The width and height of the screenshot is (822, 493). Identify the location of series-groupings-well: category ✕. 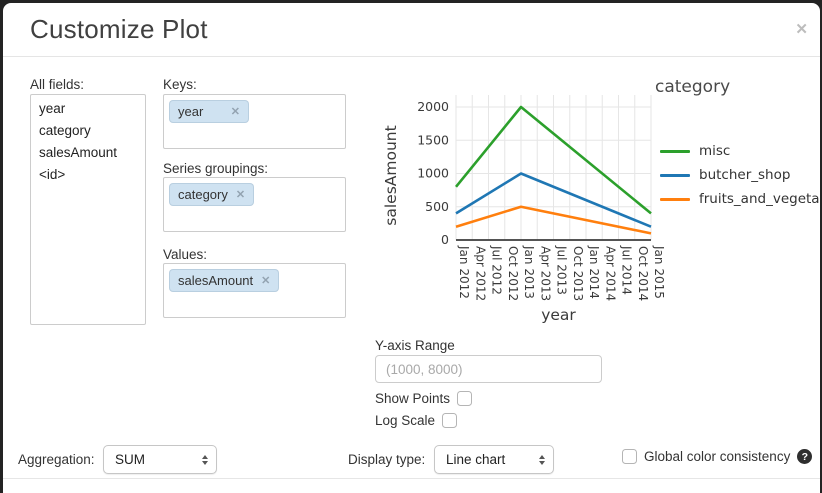
(254, 204).